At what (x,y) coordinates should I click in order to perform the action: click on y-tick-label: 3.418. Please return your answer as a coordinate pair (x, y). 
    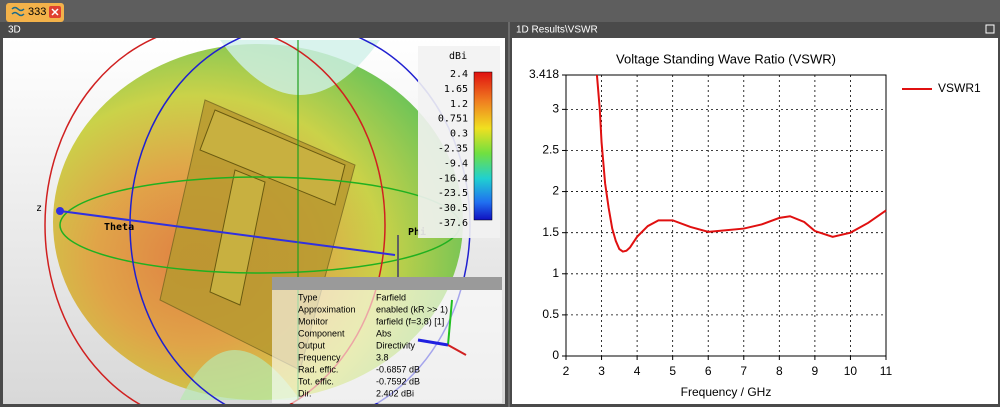
    Looking at the image, I should click on (544, 74).